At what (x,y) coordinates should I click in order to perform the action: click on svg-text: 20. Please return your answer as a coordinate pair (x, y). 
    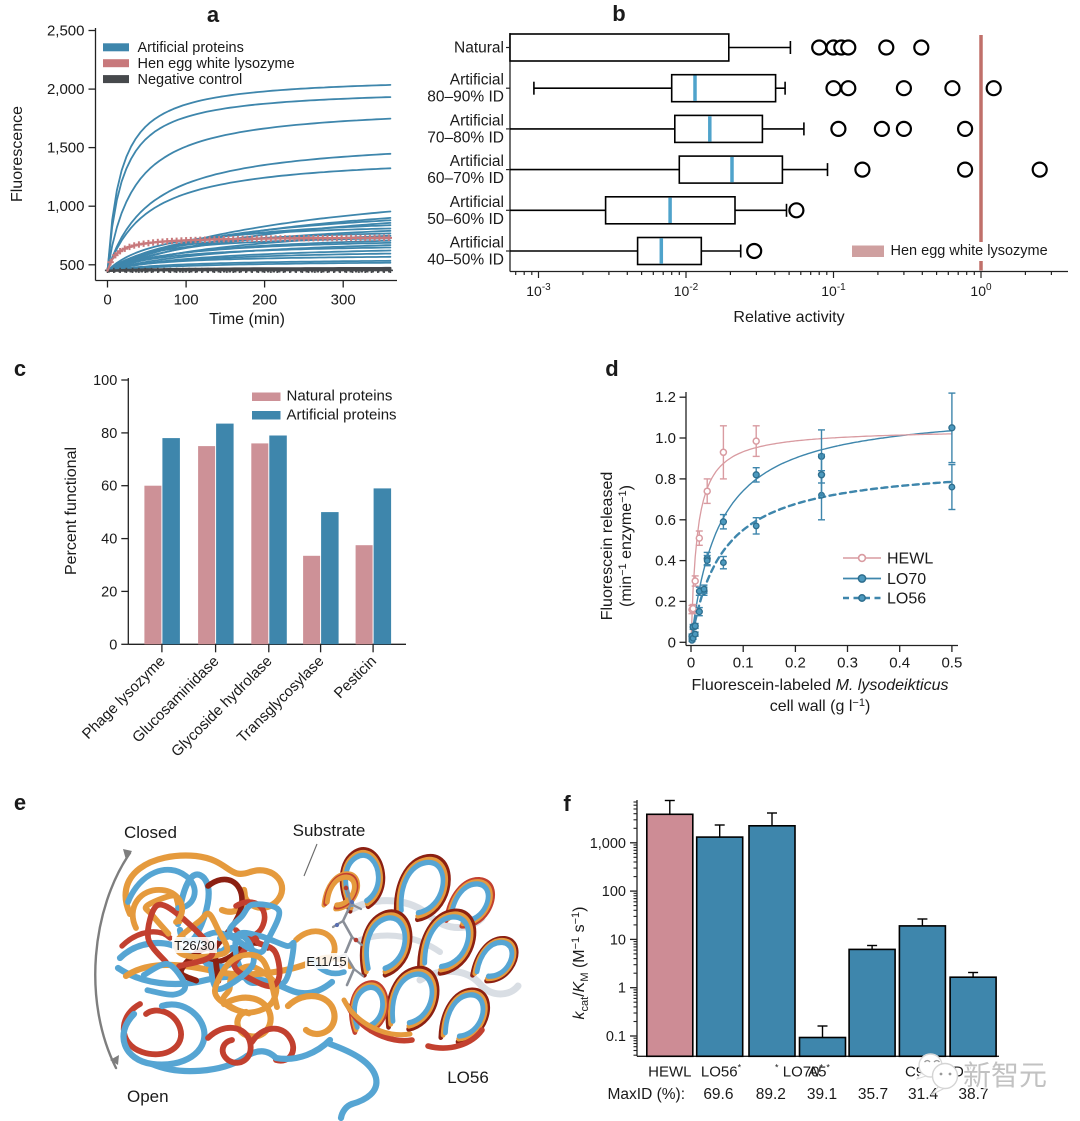
    Looking at the image, I should click on (109, 592).